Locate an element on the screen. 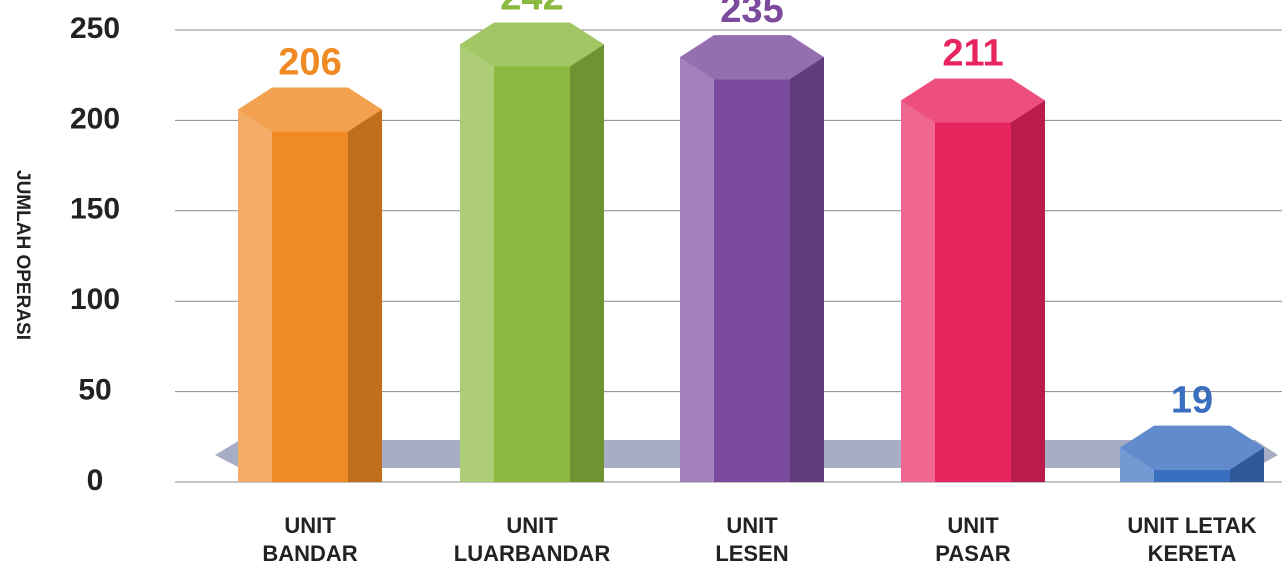  value-label: 235 is located at coordinates (751, 15).